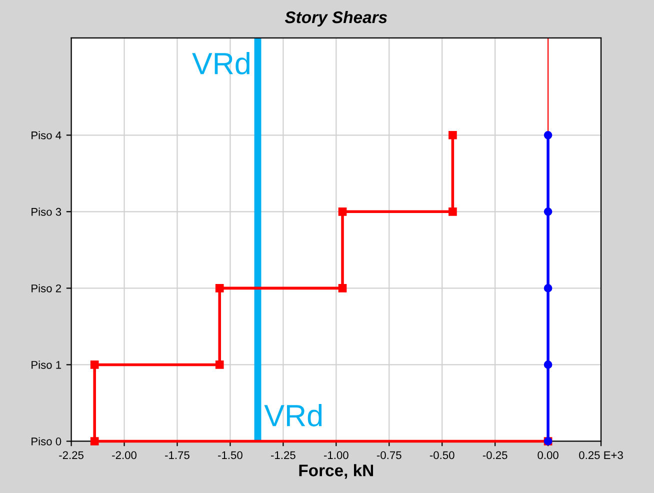 Image resolution: width=654 pixels, height=493 pixels. Describe the element at coordinates (442, 455) in the screenshot. I see `x-tick-label: -0.50` at that location.